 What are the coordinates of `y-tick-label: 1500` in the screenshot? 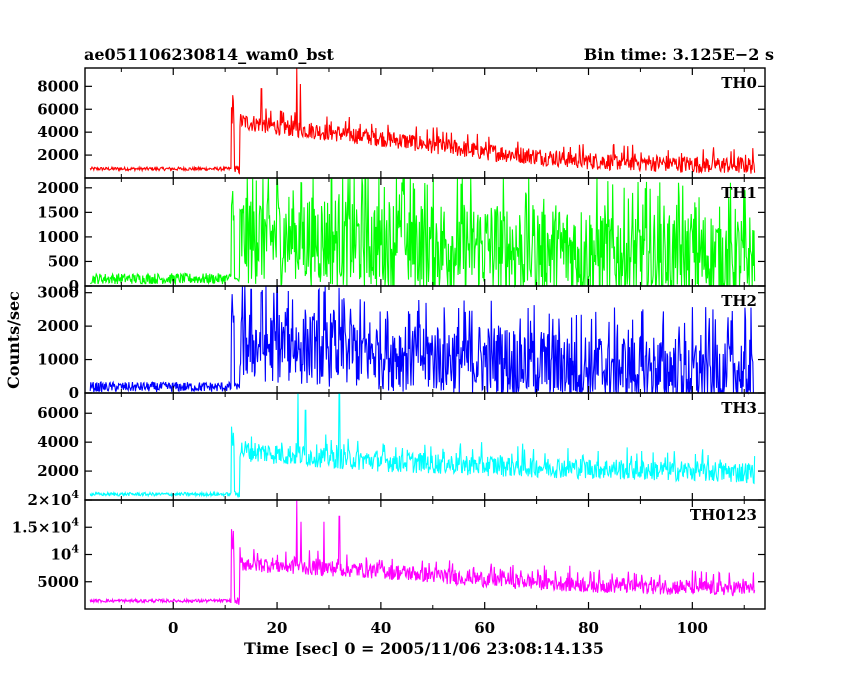 It's located at (58, 212).